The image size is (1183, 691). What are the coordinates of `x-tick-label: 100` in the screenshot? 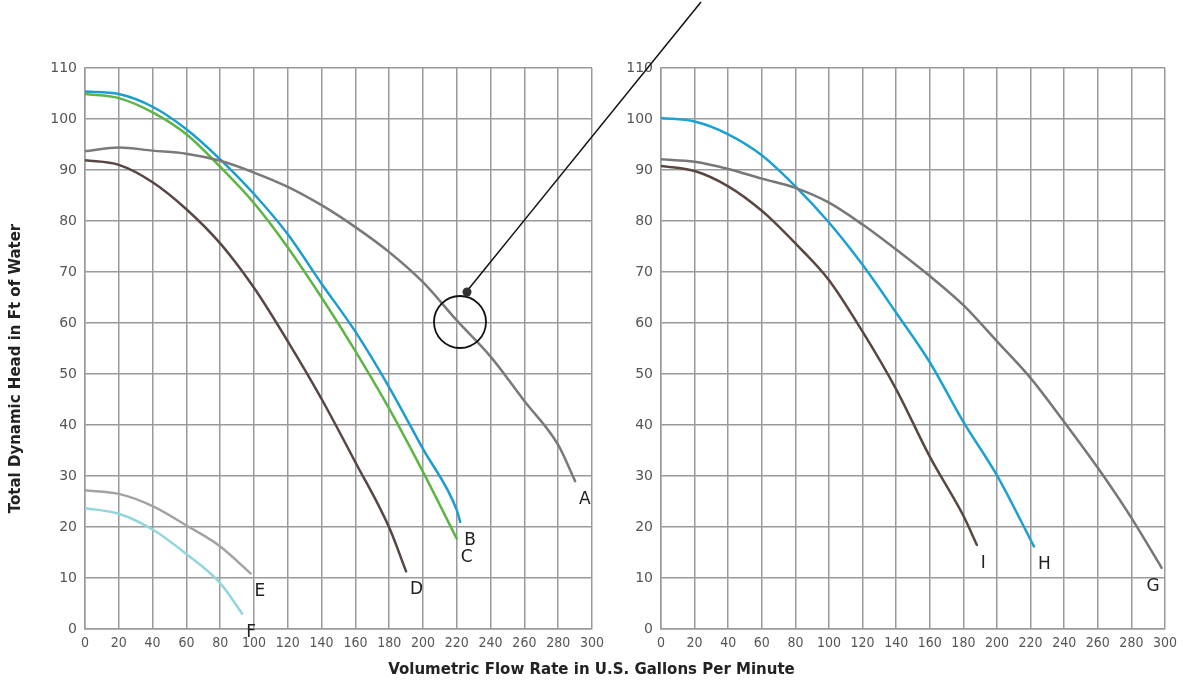 It's located at (829, 642).